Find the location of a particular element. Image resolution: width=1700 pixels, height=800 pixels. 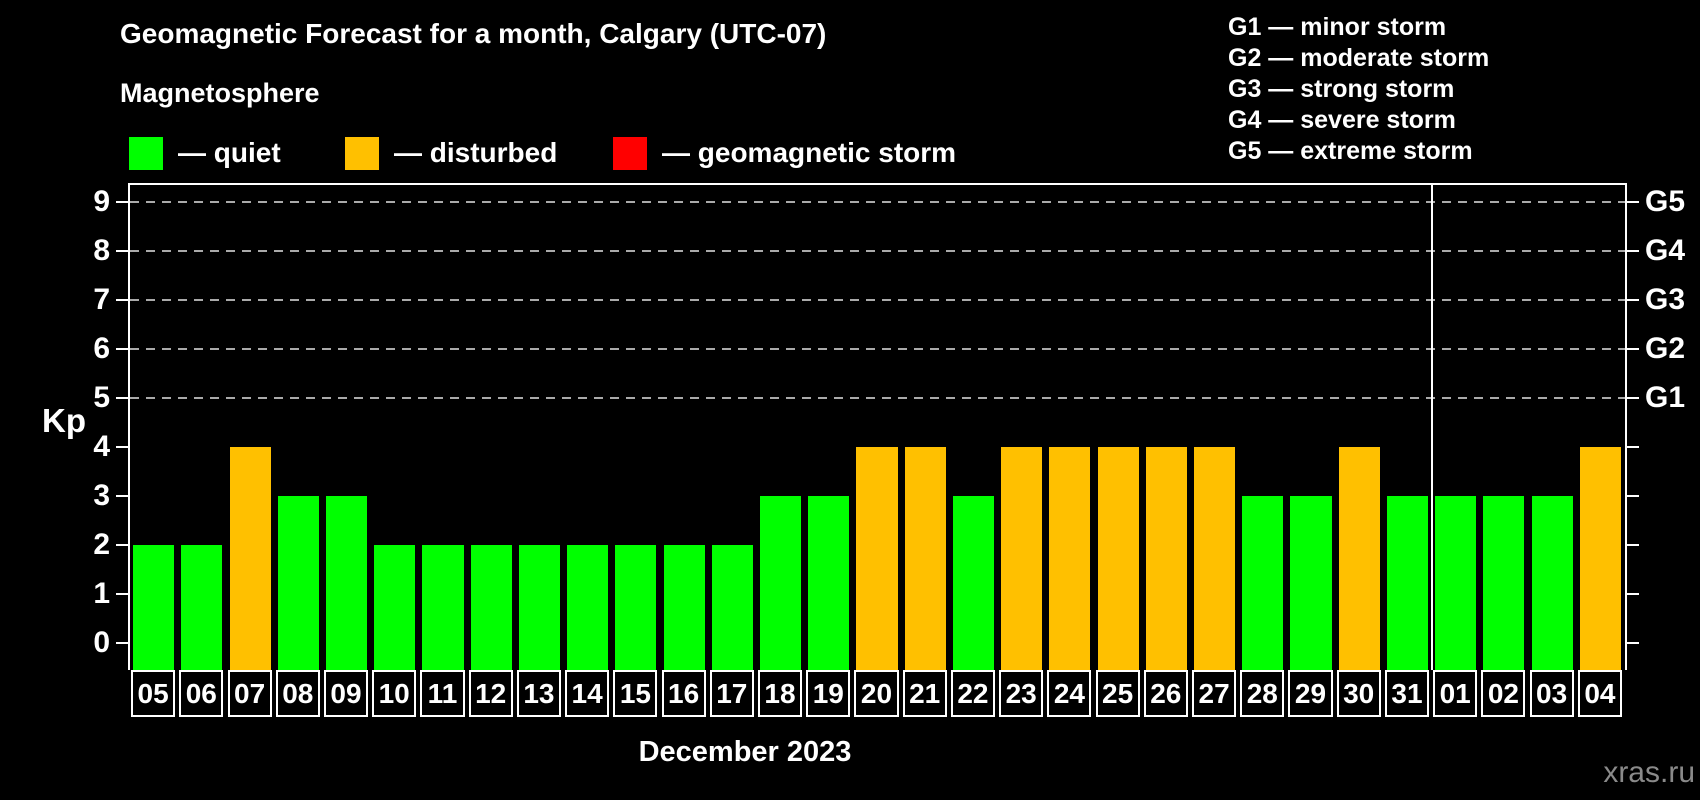

legend-label: — disturbed is located at coordinates (476, 152).